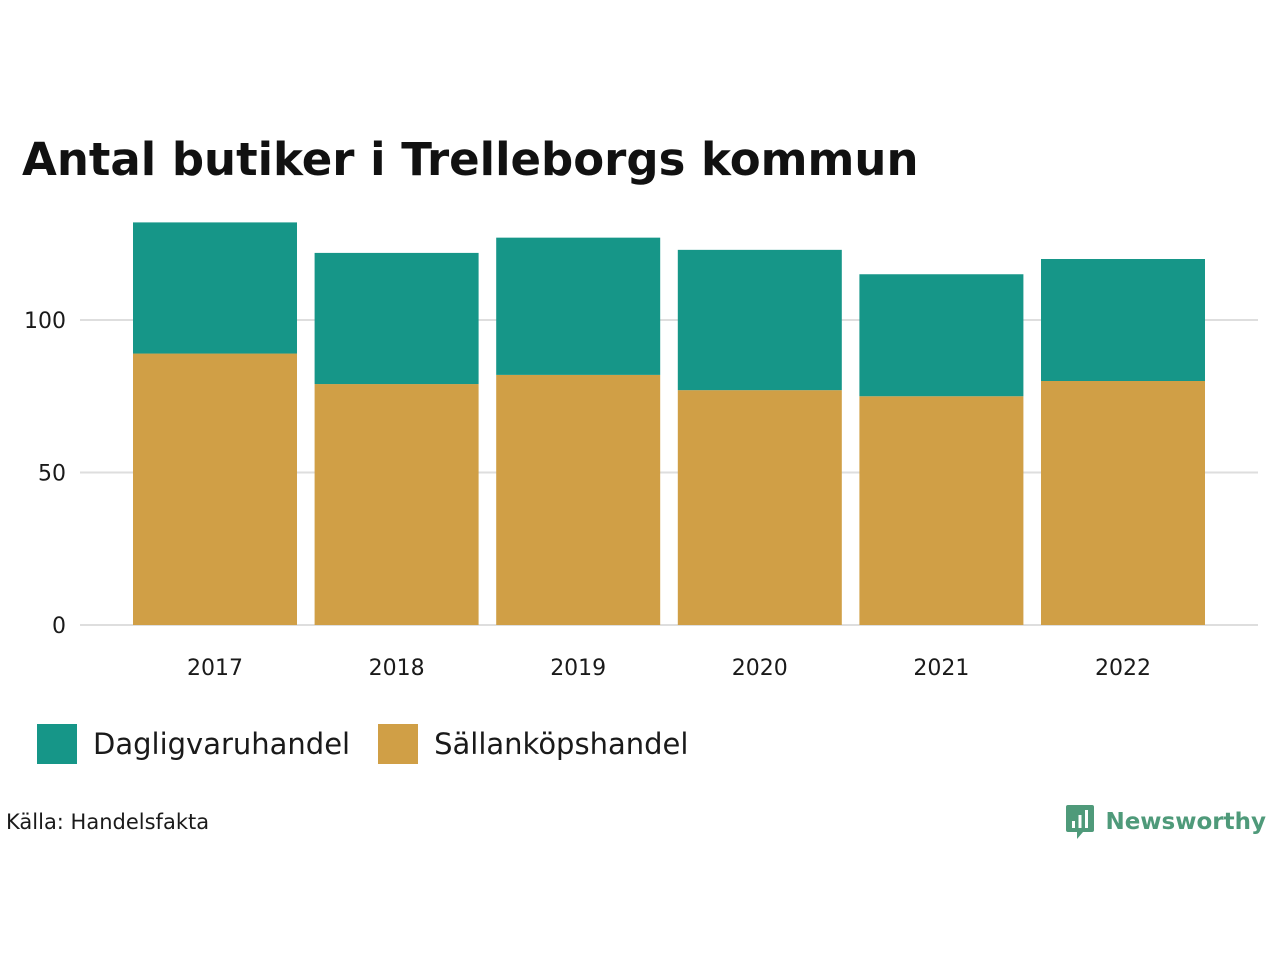 The width and height of the screenshot is (1280, 960). I want to click on x-tick-label-2020: 2020, so click(760, 668).